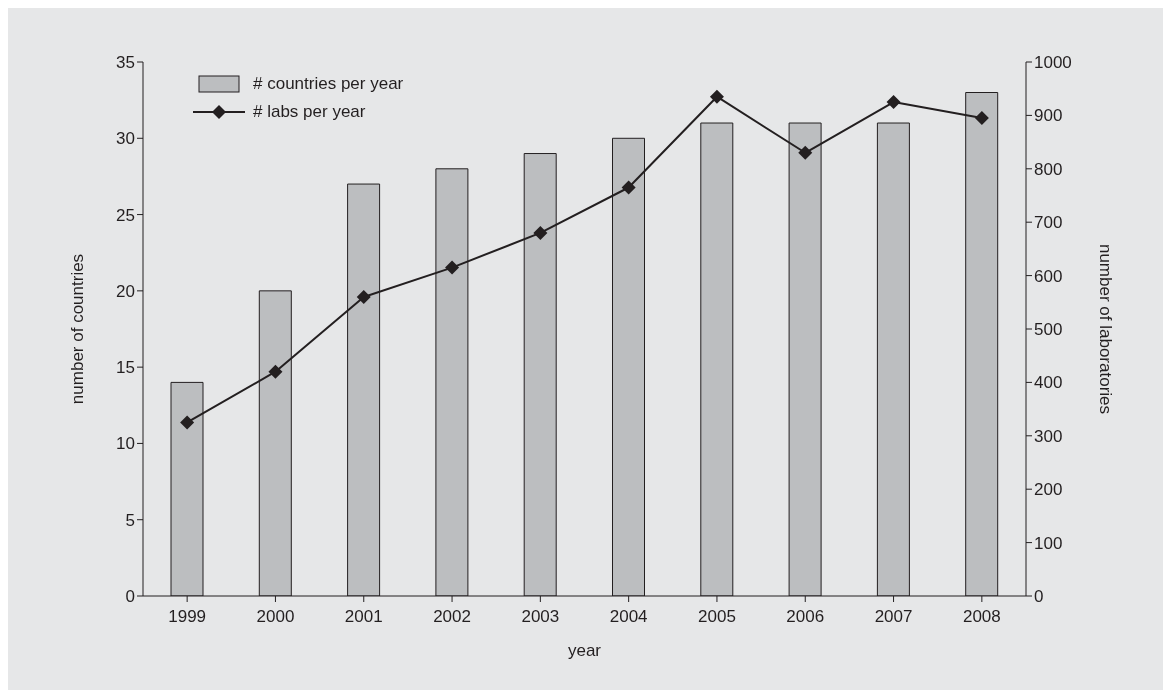  I want to click on y-tick-label: 15, so click(125, 368).